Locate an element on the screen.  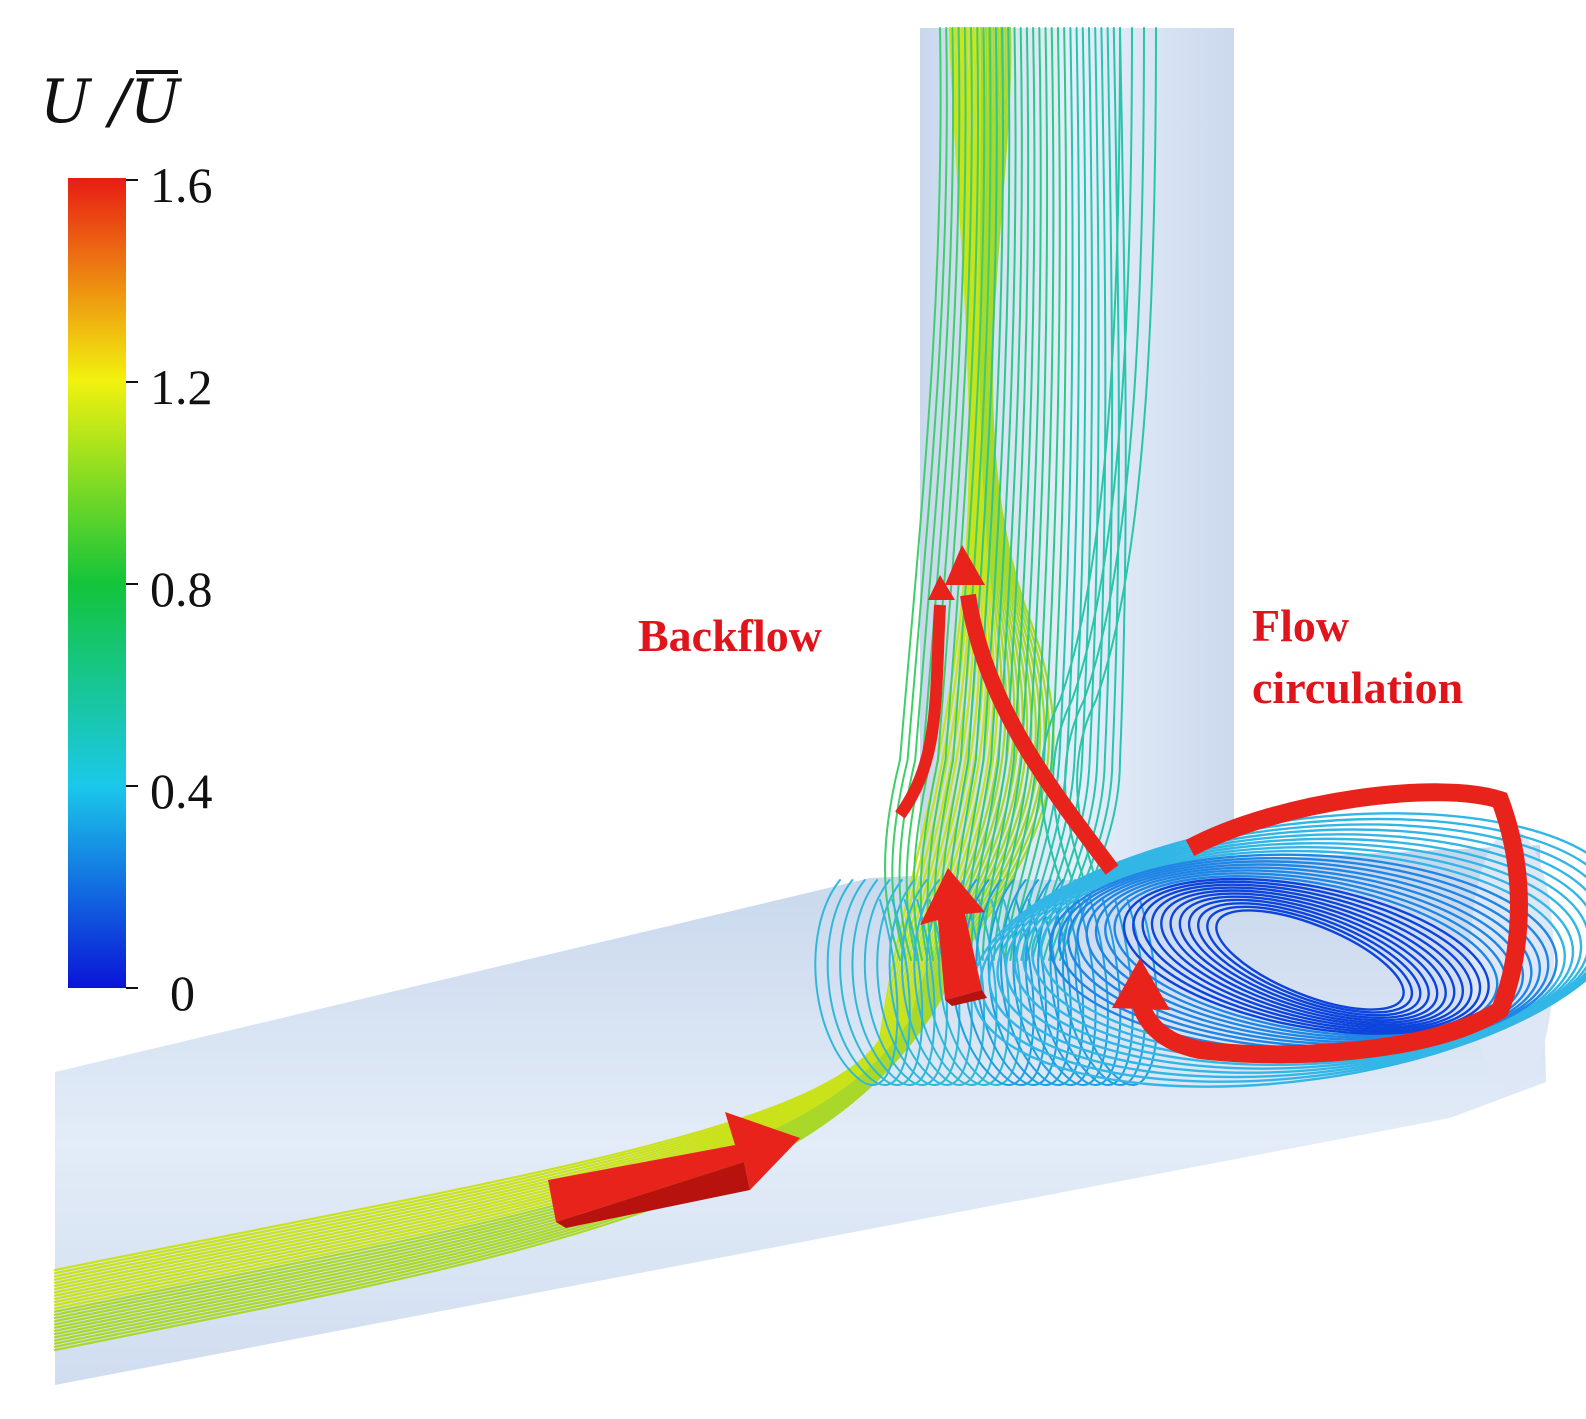
legend-title: U /U is located at coordinates (110, 102).